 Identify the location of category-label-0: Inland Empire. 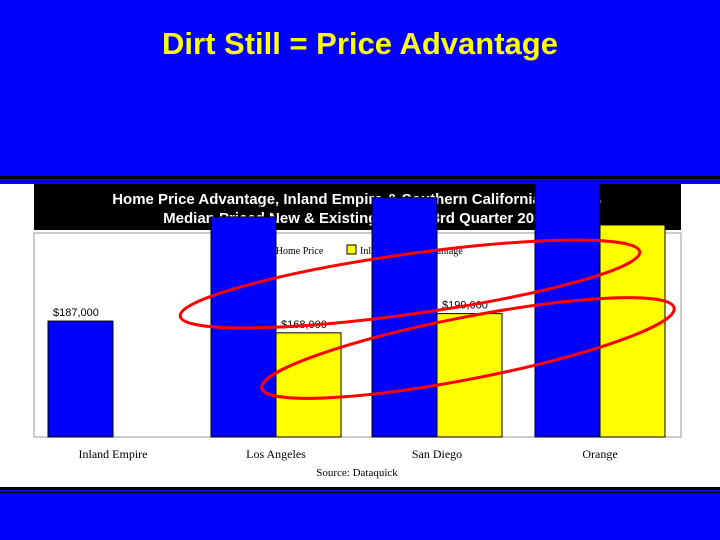
(113, 454).